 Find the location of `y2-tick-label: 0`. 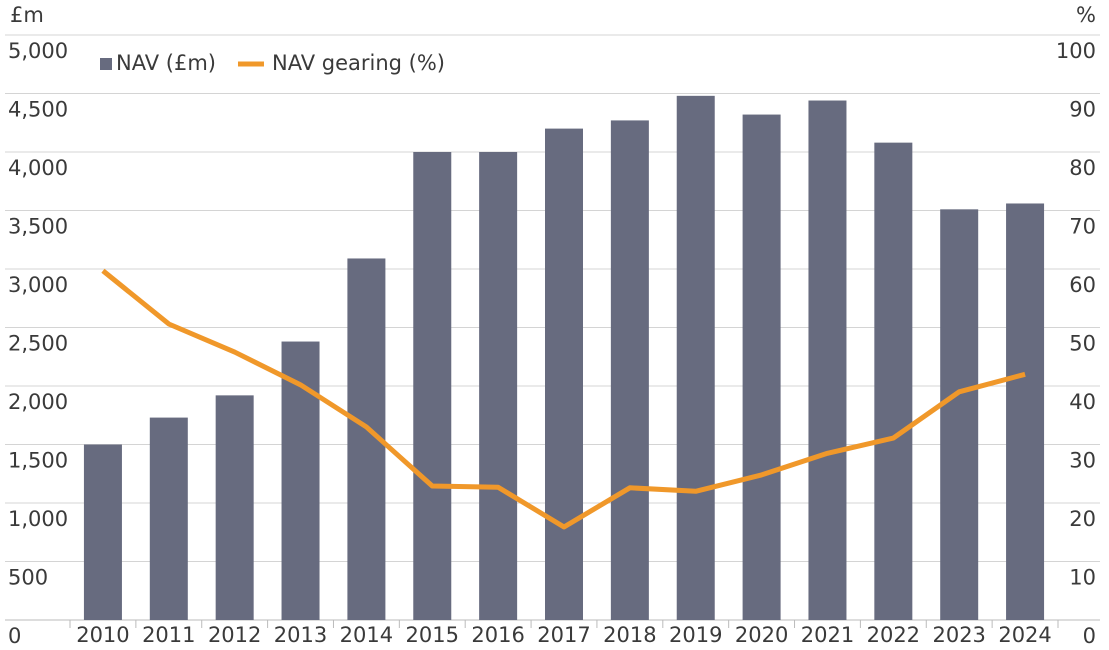

y2-tick-label: 0 is located at coordinates (1089, 636).